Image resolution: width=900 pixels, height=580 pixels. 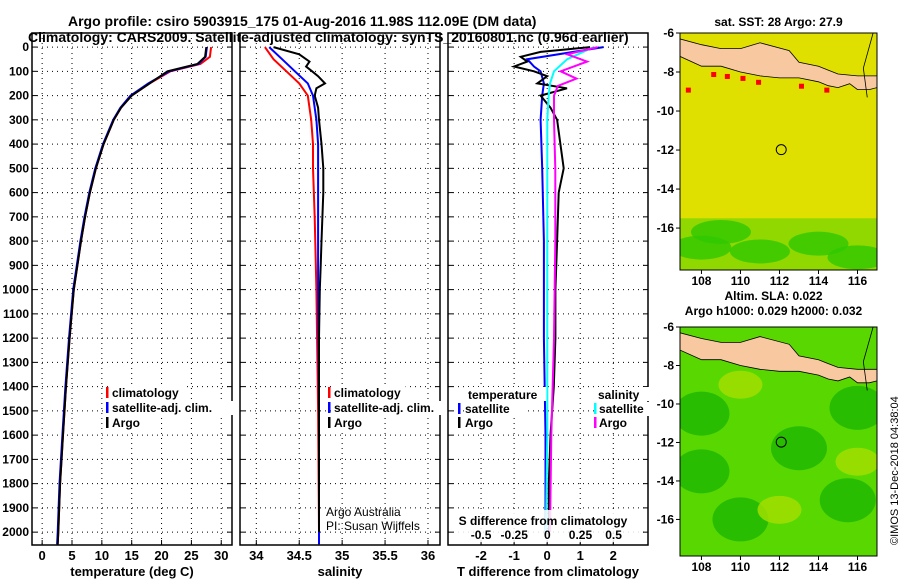 What do you see at coordinates (774, 311) in the screenshot?
I see `map-subtitle: Argo h1000: 0.029 h2000: 0.032` at bounding box center [774, 311].